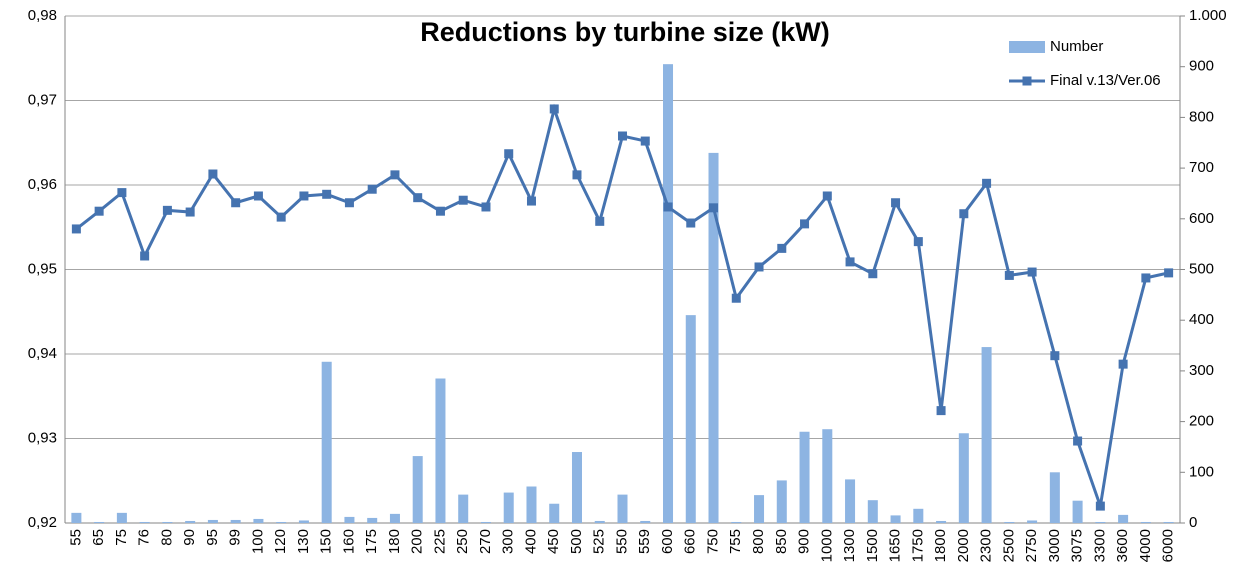 Image resolution: width=1254 pixels, height=582 pixels. What do you see at coordinates (371, 541) in the screenshot?
I see `x-tick-label: 175` at bounding box center [371, 541].